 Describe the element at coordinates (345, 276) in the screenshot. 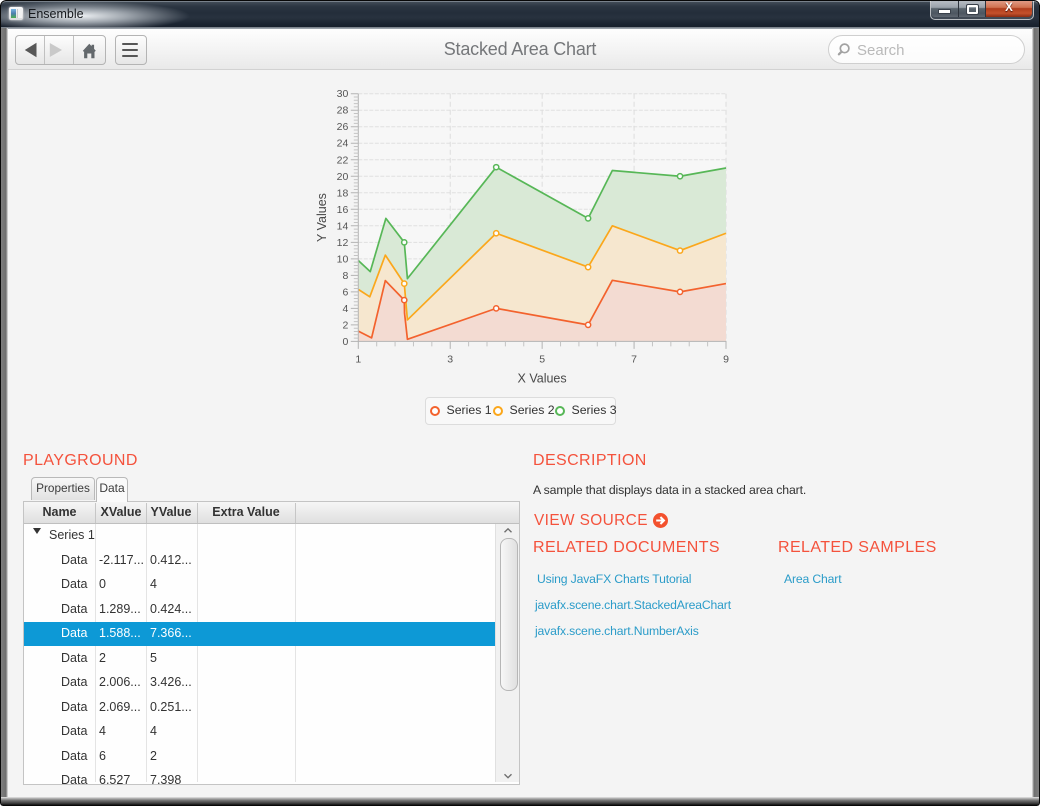

I see `svg-text: 8` at that location.